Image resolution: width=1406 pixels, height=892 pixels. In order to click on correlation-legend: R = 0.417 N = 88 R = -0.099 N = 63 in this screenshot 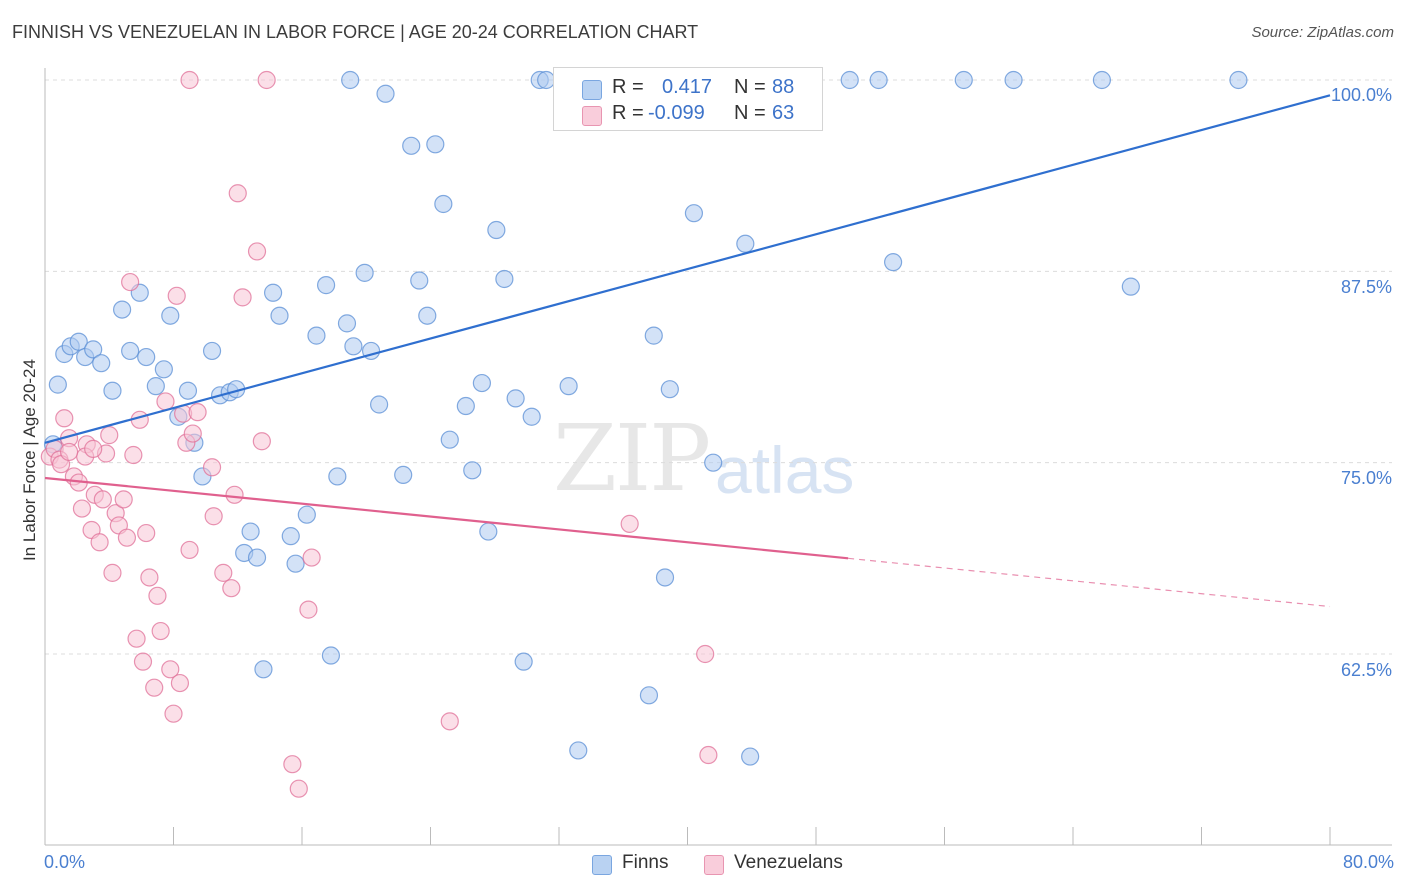, I will do `click(688, 99)`.